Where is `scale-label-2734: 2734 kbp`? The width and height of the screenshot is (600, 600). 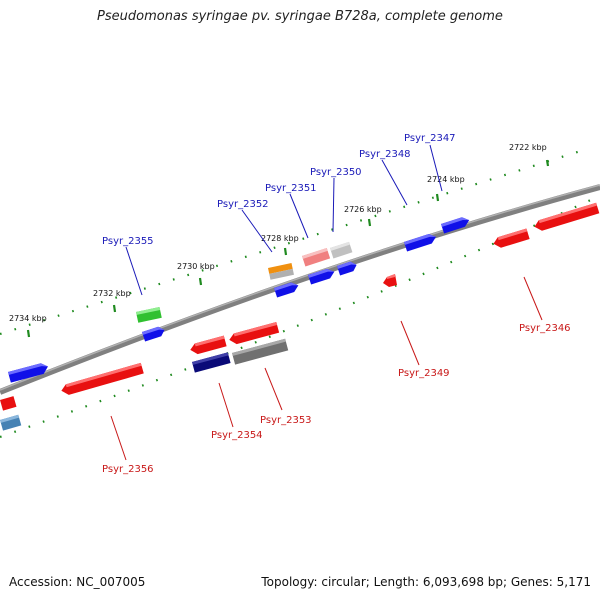
scale-label-2734: 2734 kbp is located at coordinates (28, 318).